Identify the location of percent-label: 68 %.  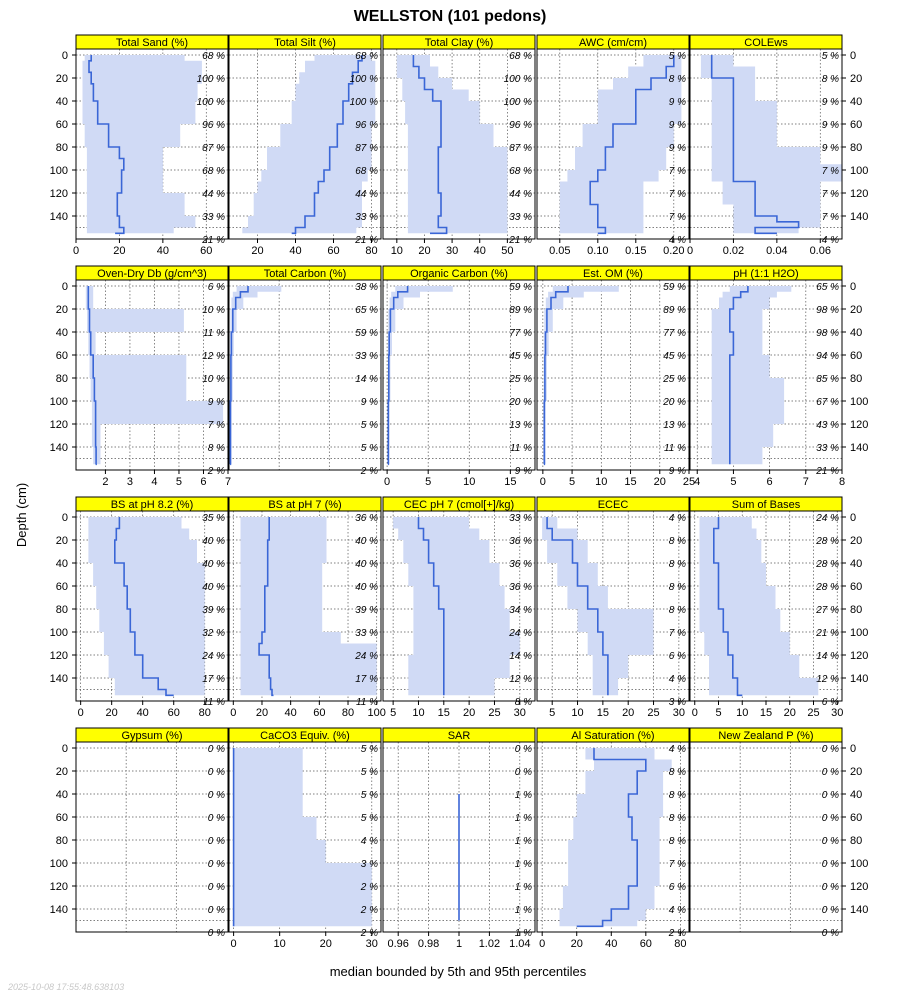
(213, 56).